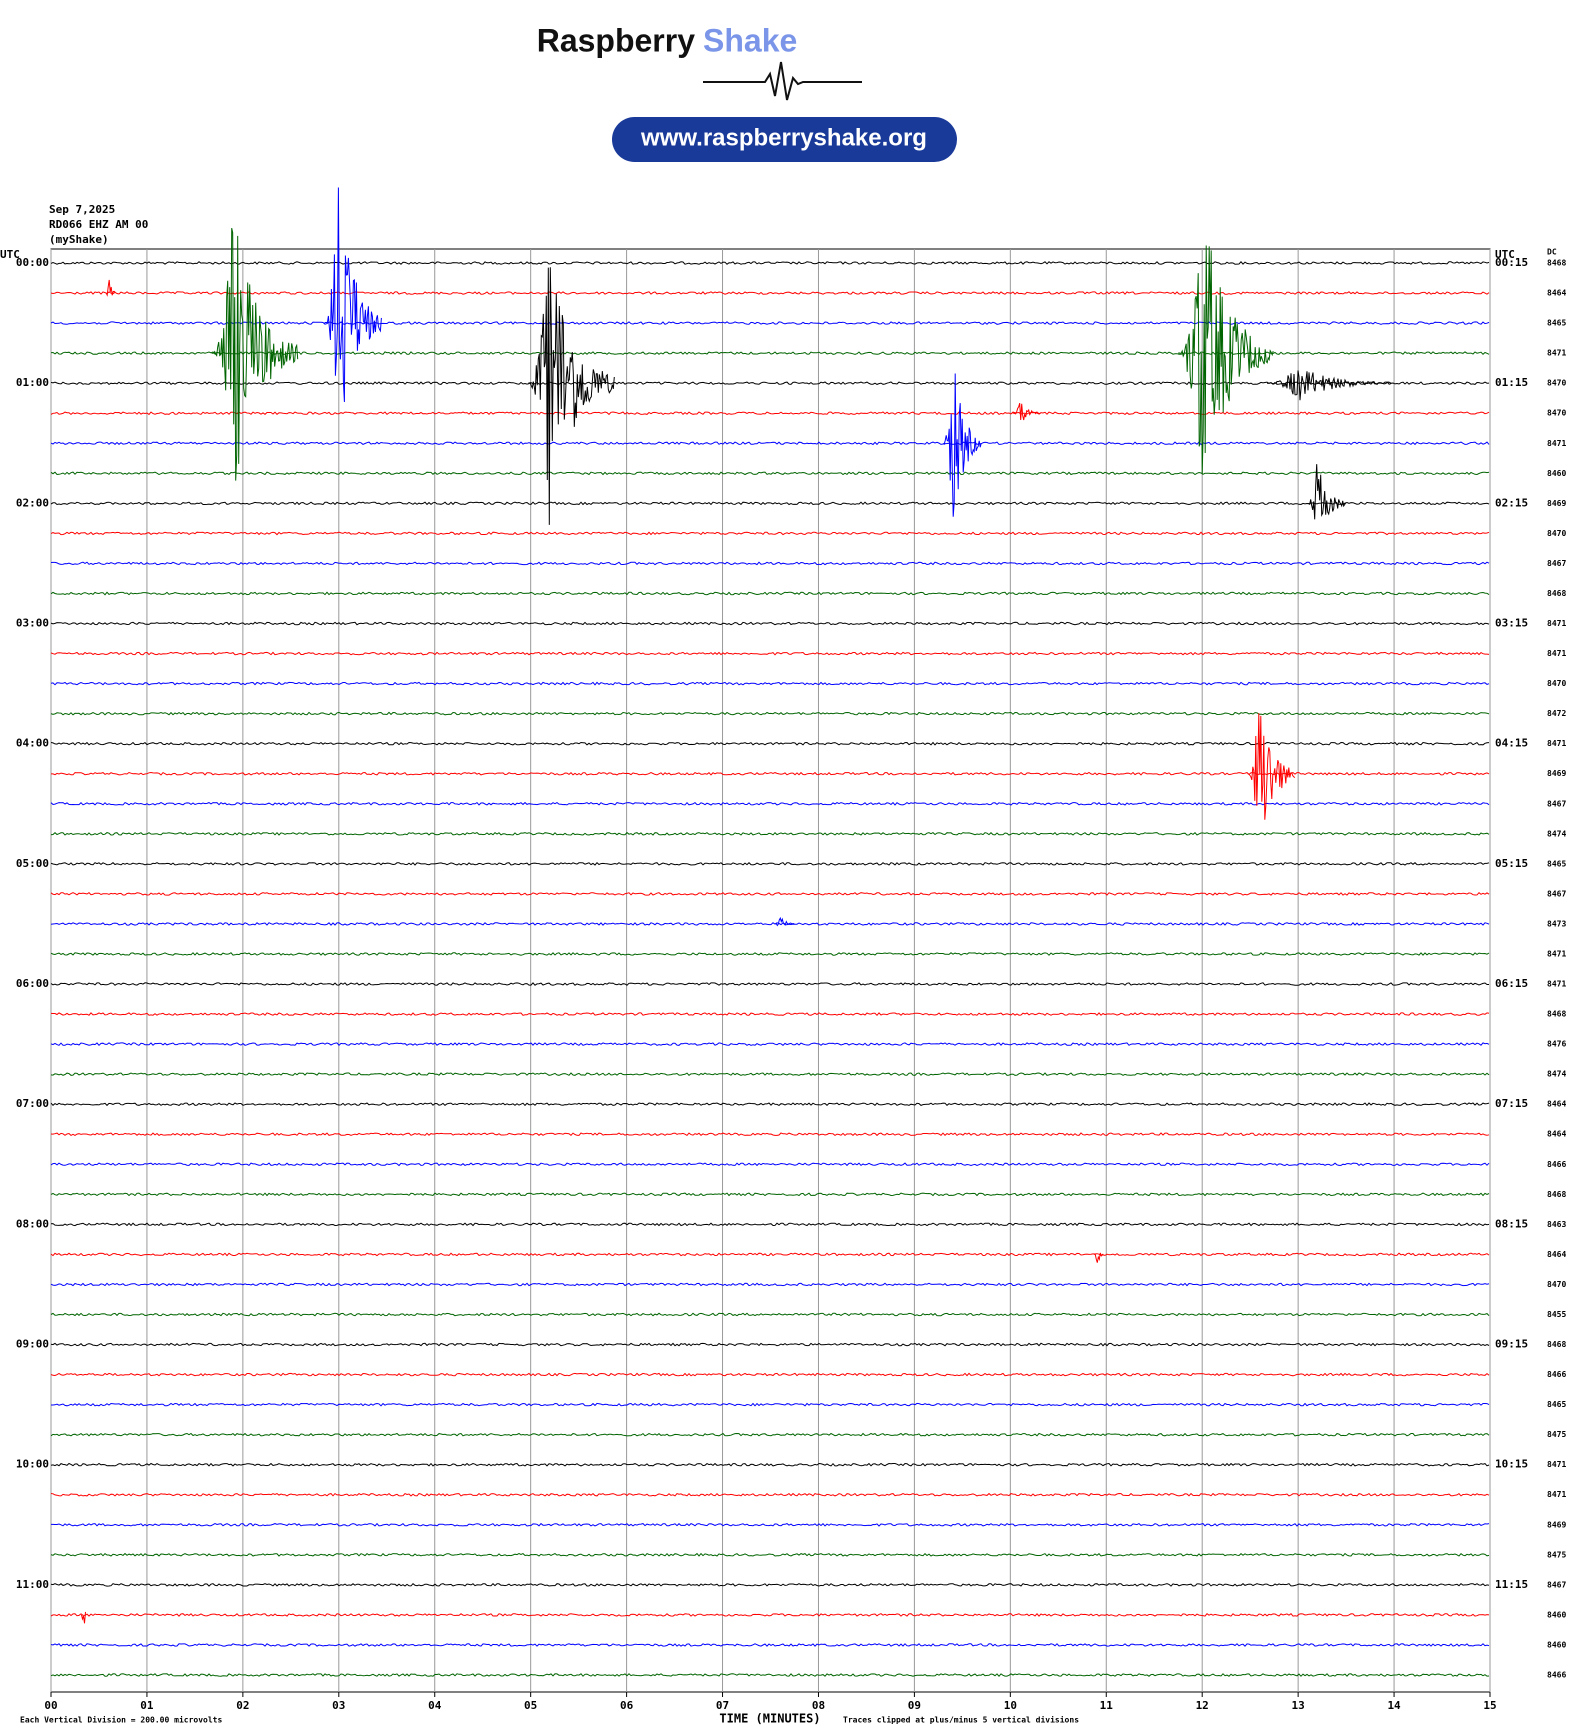 The height and width of the screenshot is (1732, 1570). Describe the element at coordinates (1202, 1705) in the screenshot. I see `x-tick-label: 12` at that location.